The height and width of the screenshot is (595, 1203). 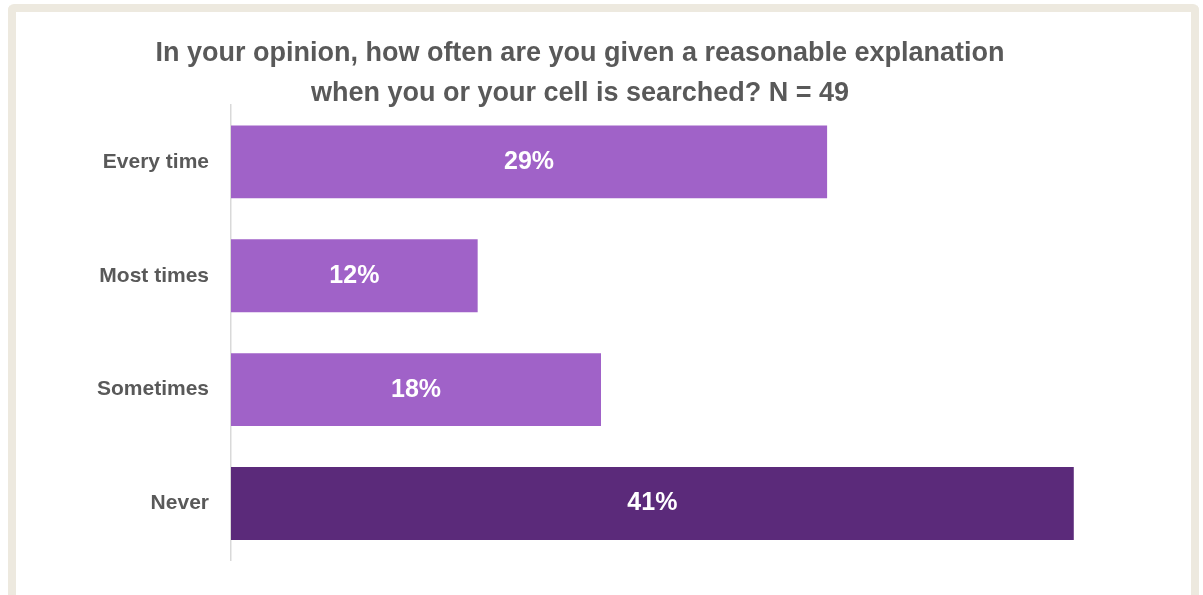 I want to click on data-label: 18%, so click(x=416, y=387).